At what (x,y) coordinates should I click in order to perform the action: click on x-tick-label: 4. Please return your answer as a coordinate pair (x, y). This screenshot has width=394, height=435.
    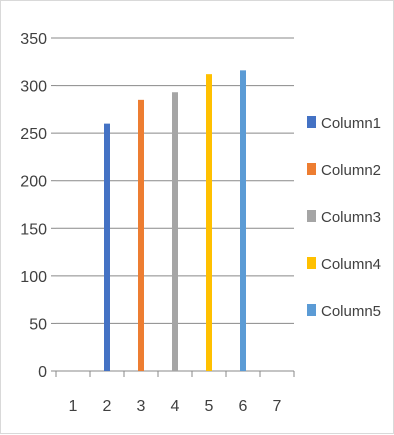
    Looking at the image, I should click on (175, 406).